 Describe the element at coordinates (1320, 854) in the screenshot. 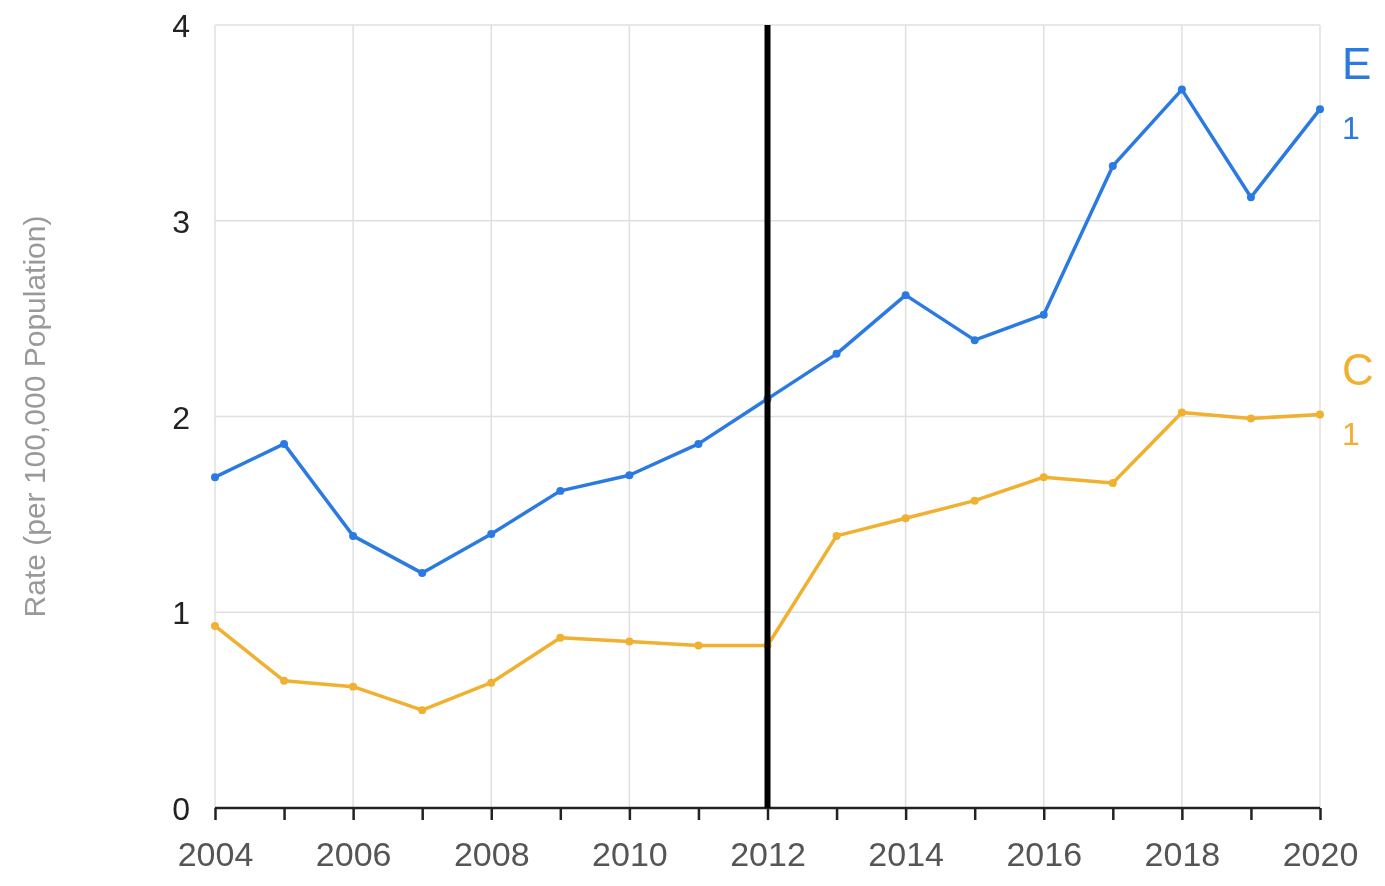

I see `x-tick-label: 2020` at that location.